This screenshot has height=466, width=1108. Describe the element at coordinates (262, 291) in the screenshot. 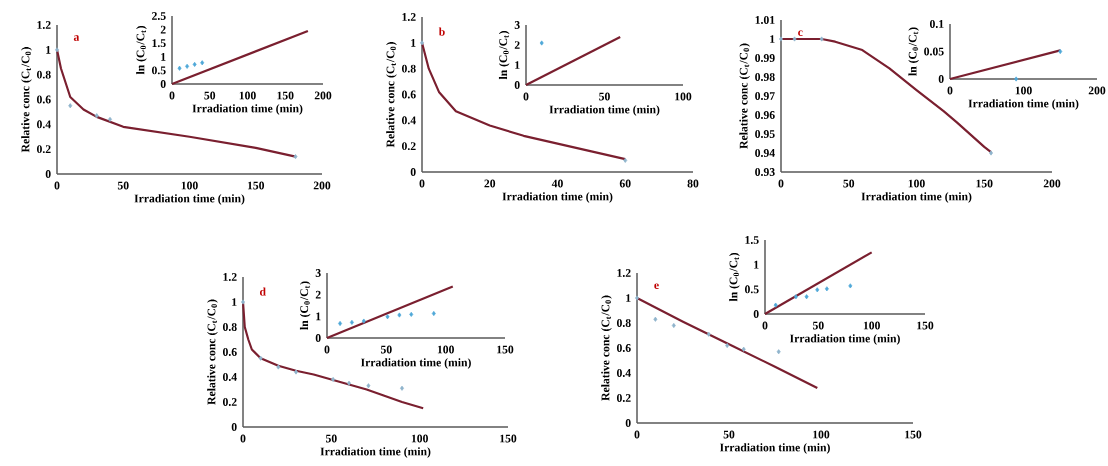

I see `annotation: d` at that location.